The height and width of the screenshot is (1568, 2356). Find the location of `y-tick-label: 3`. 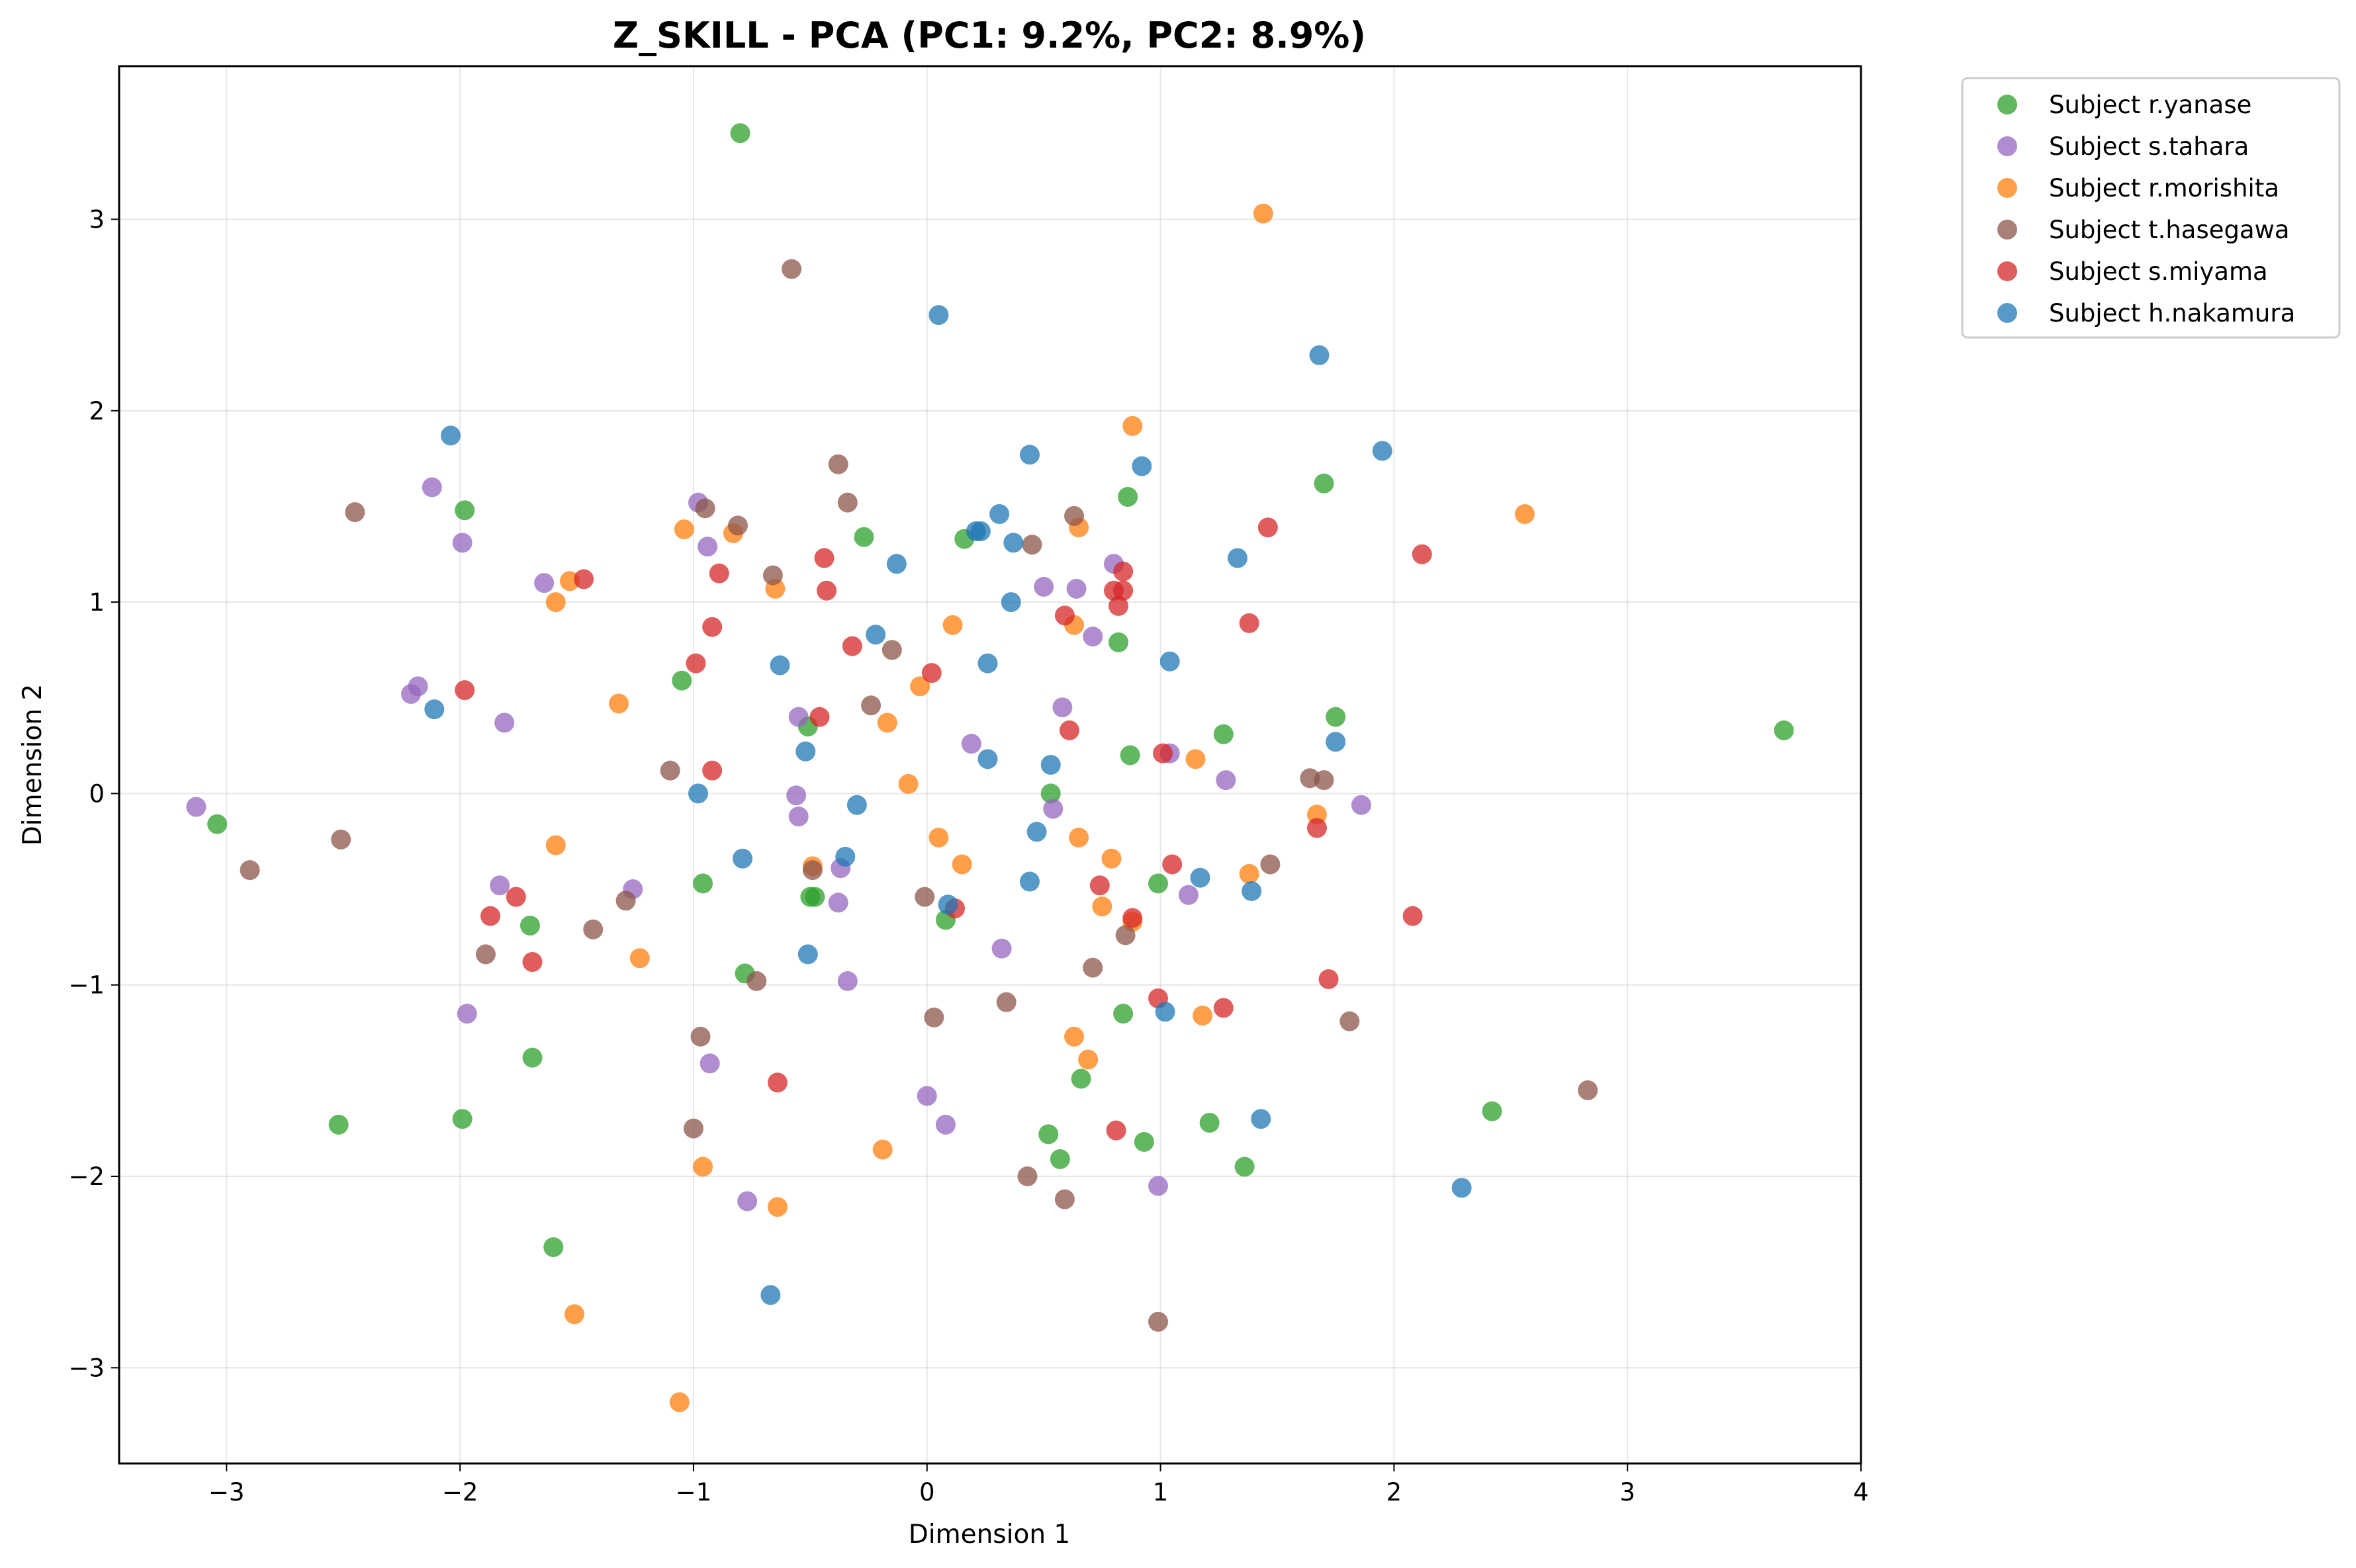

y-tick-label: 3 is located at coordinates (97, 219).